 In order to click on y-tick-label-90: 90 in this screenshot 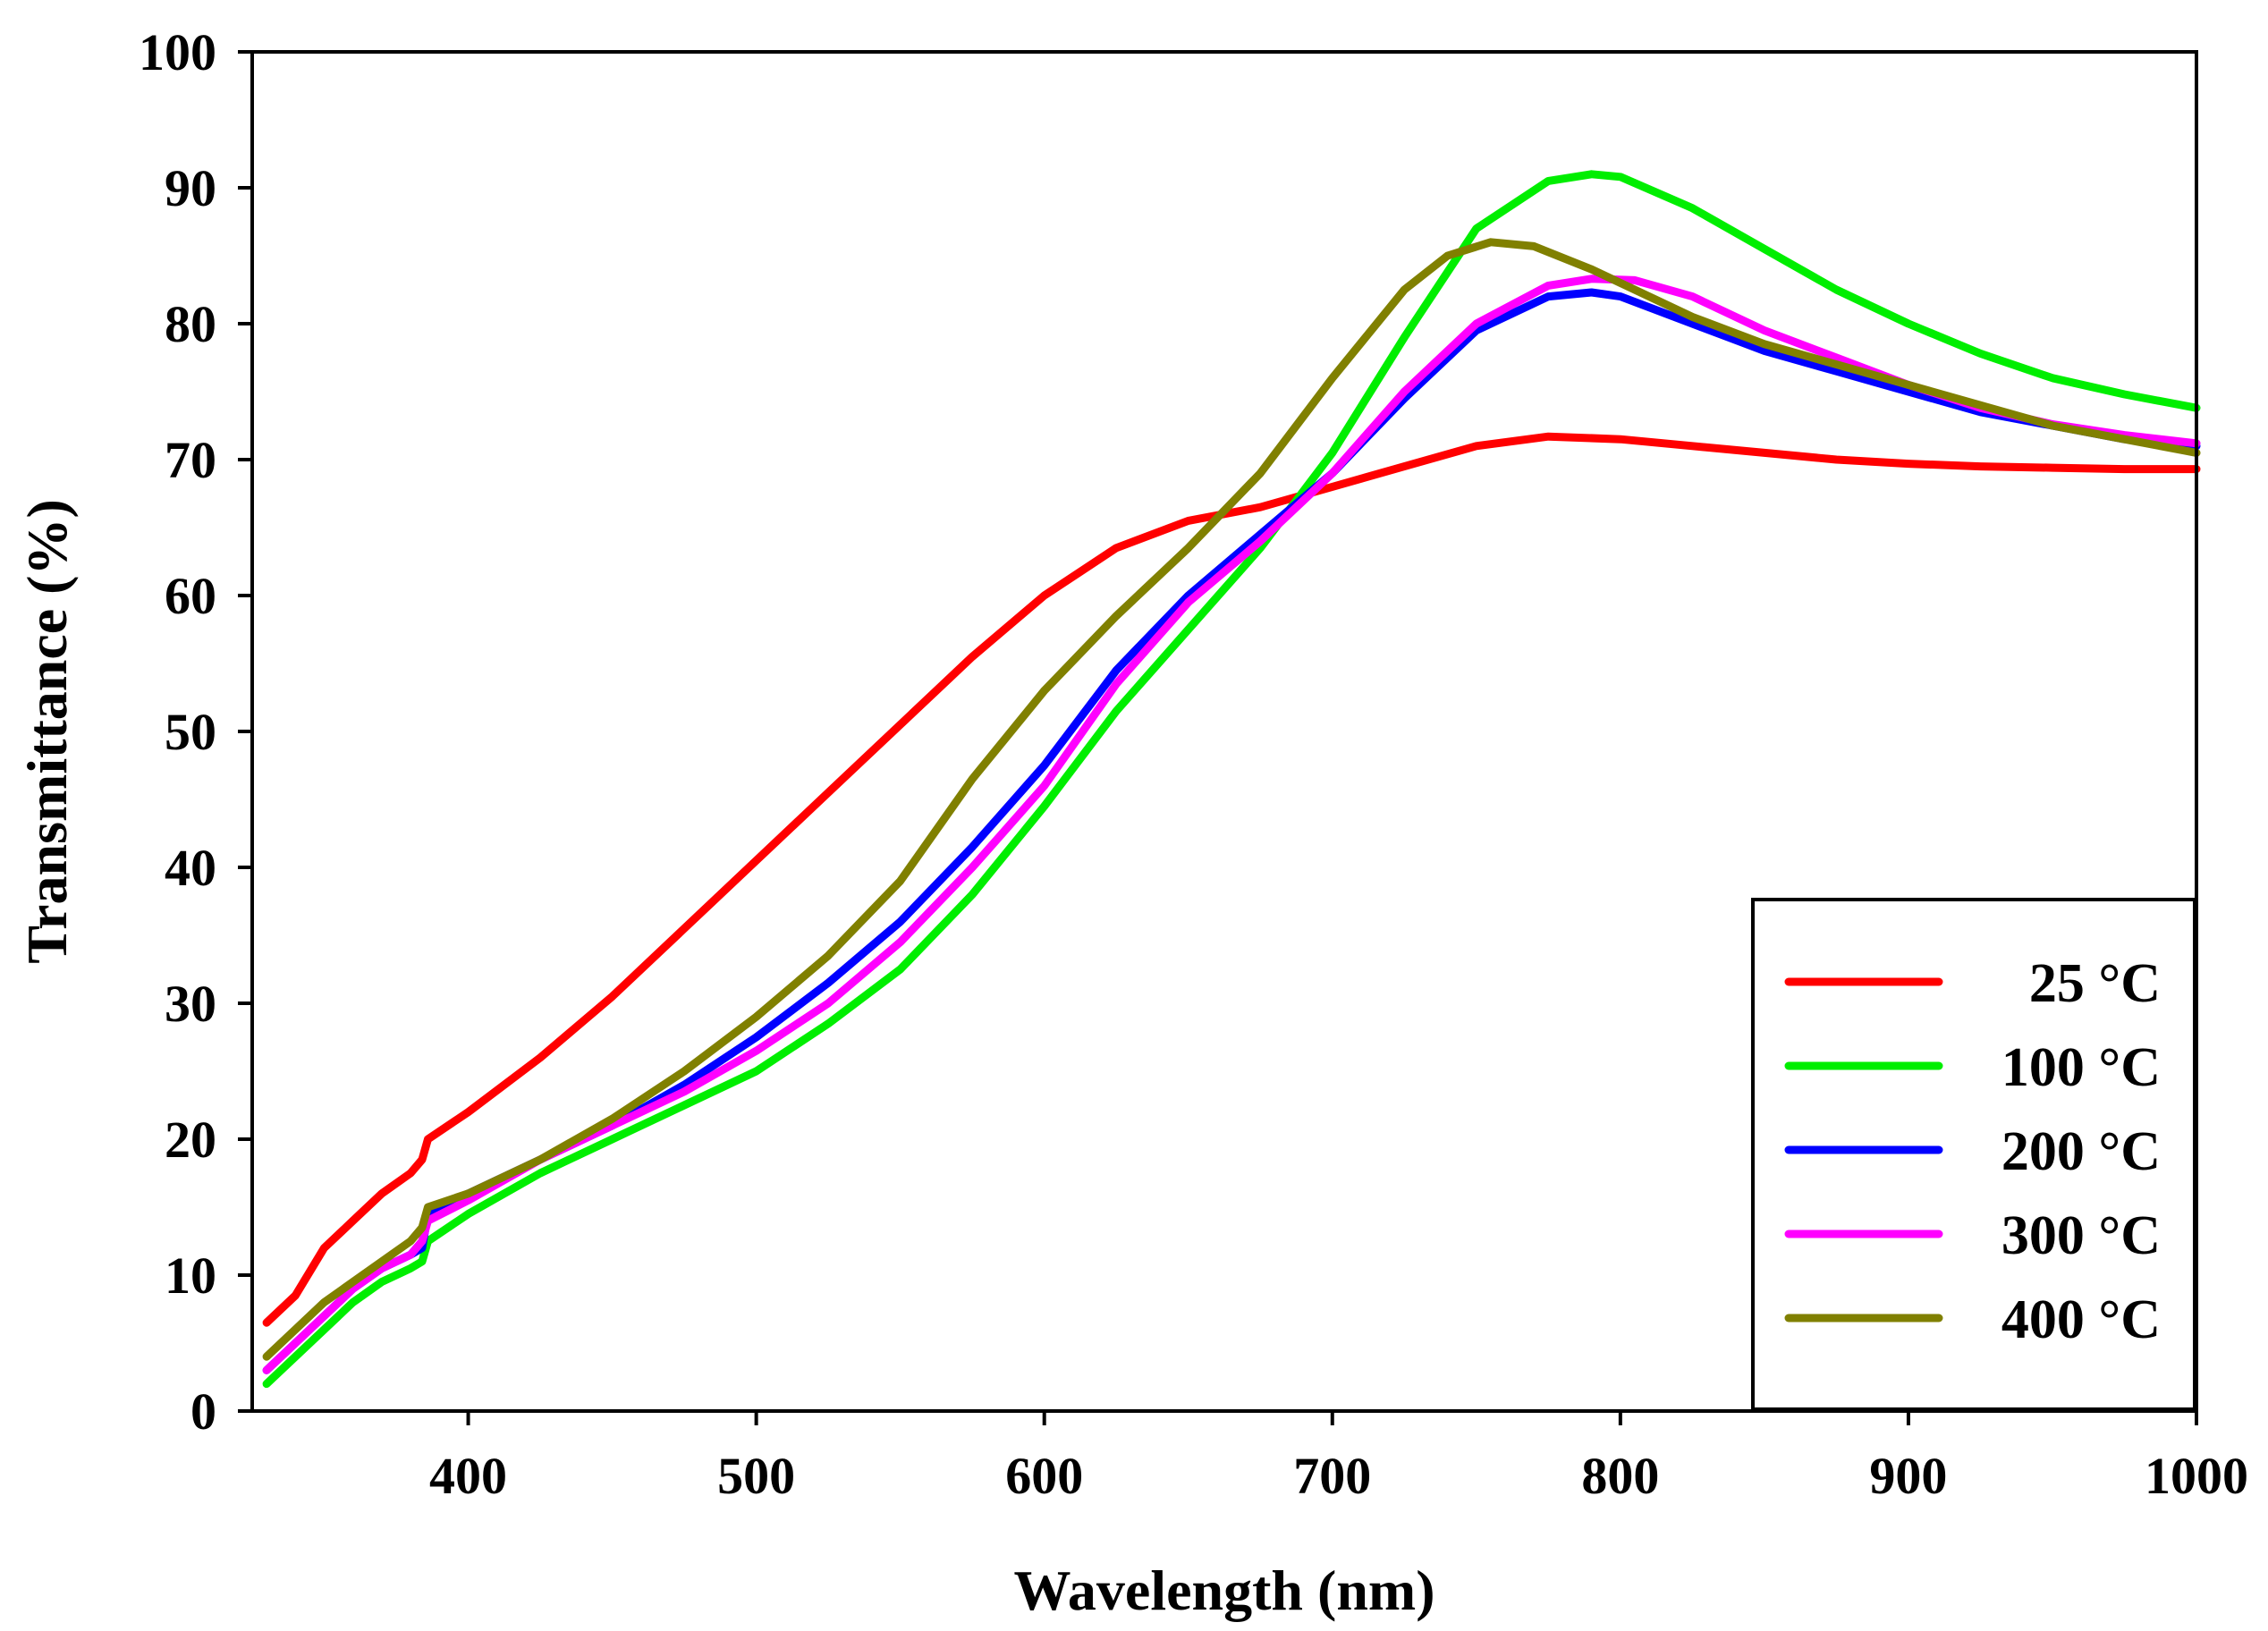, I will do `click(190, 188)`.